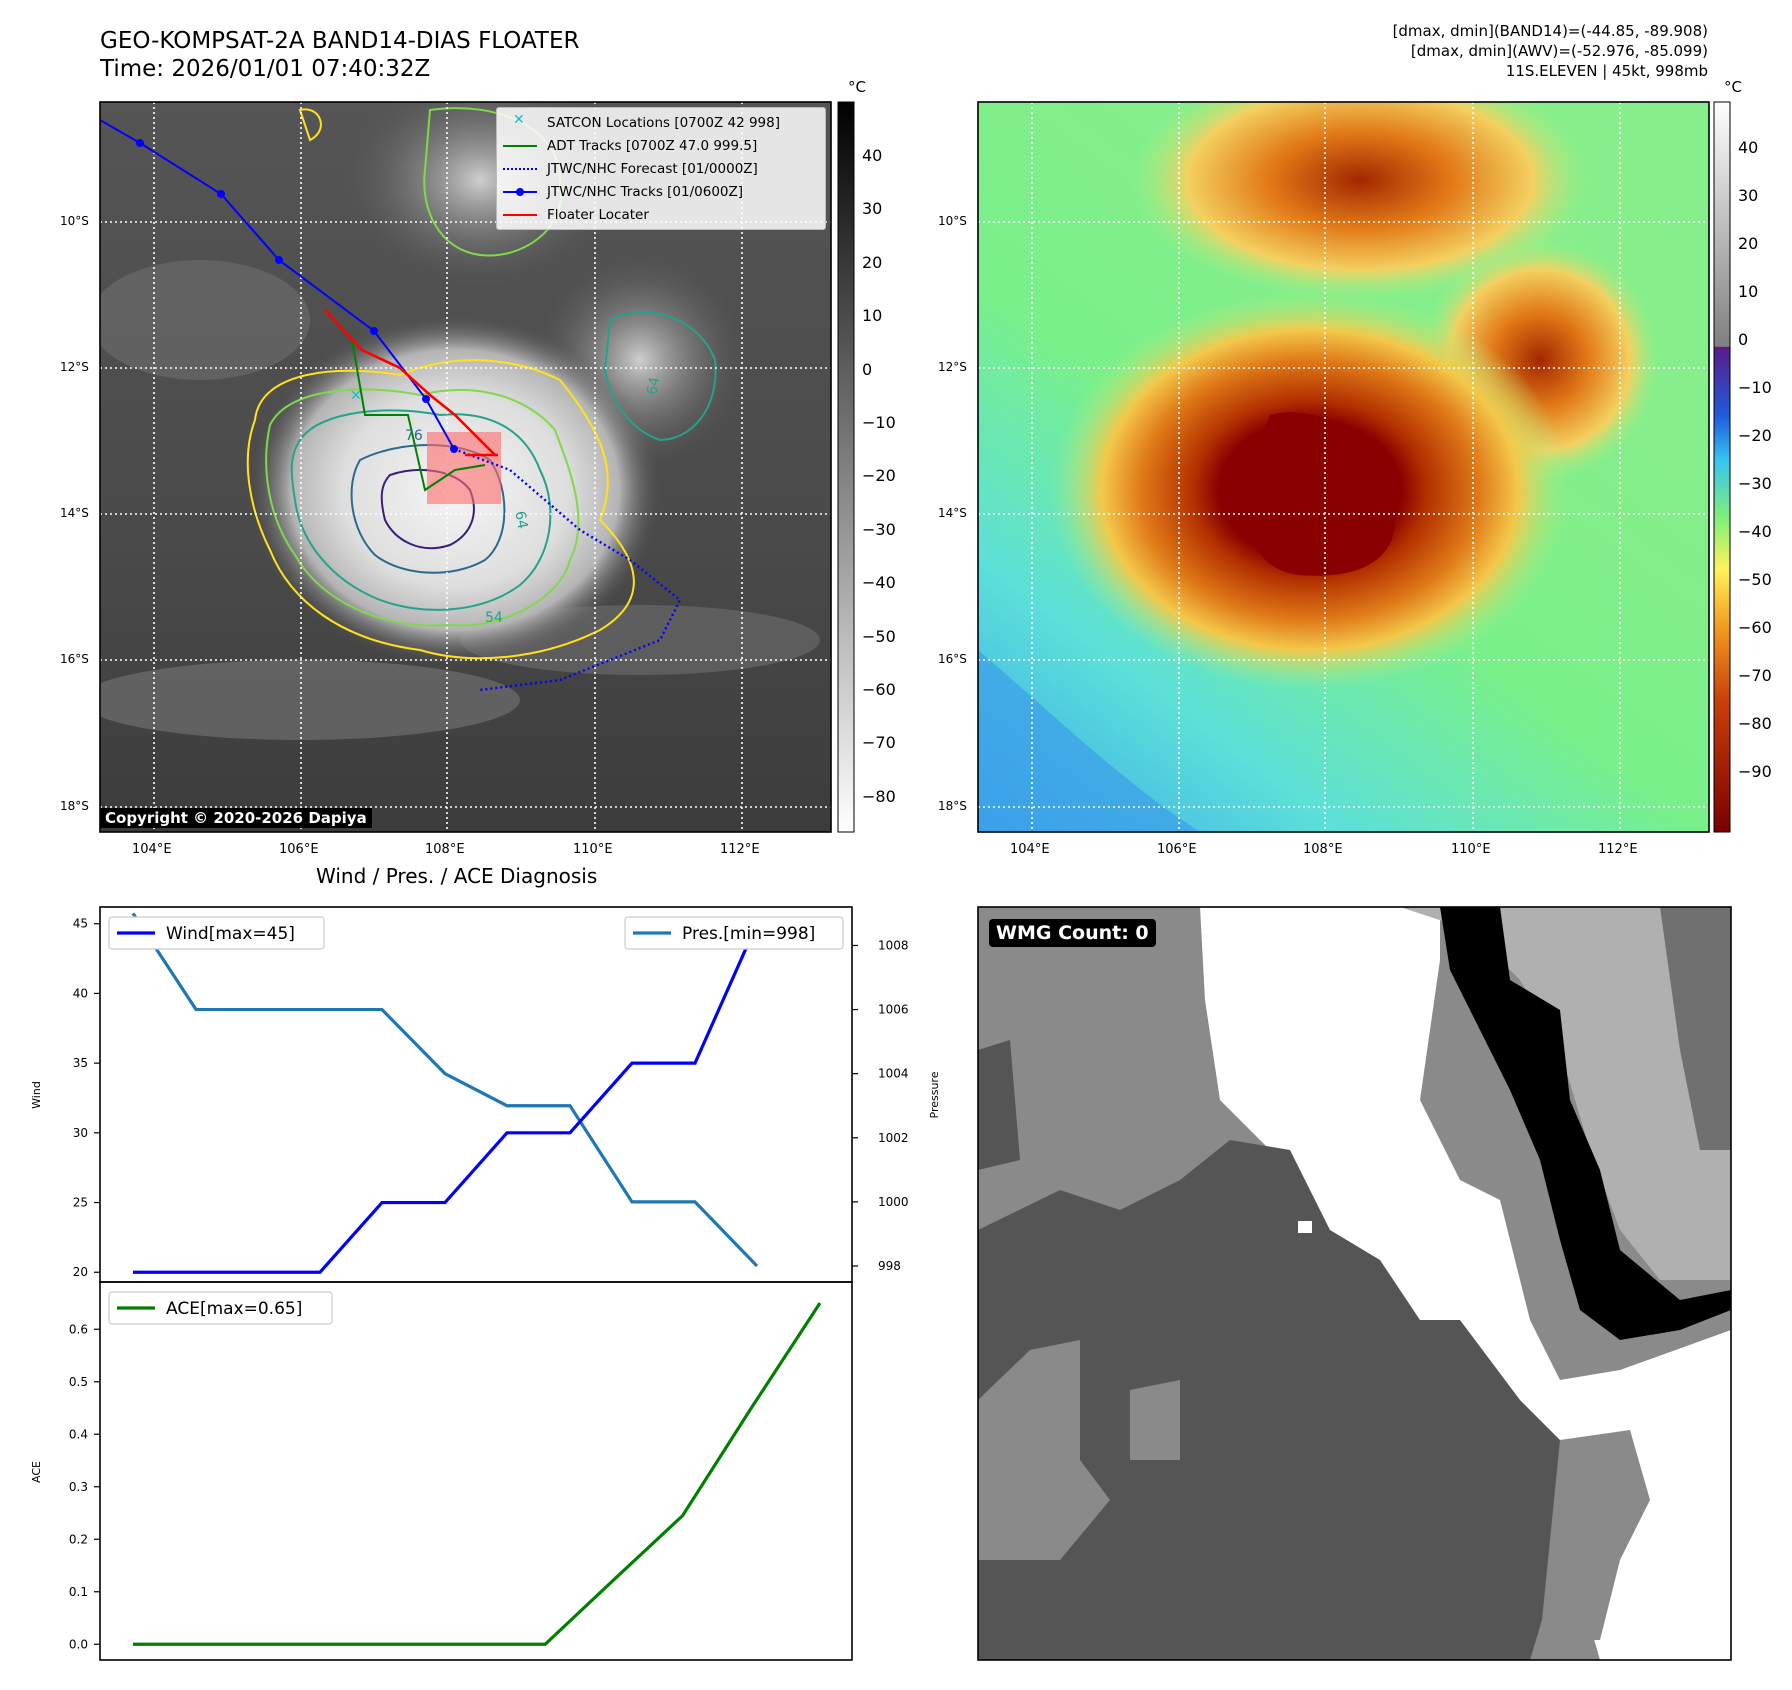 The width and height of the screenshot is (1792, 1690). Describe the element at coordinates (1748, 291) in the screenshot. I see `colorbar-tick: 10` at that location.